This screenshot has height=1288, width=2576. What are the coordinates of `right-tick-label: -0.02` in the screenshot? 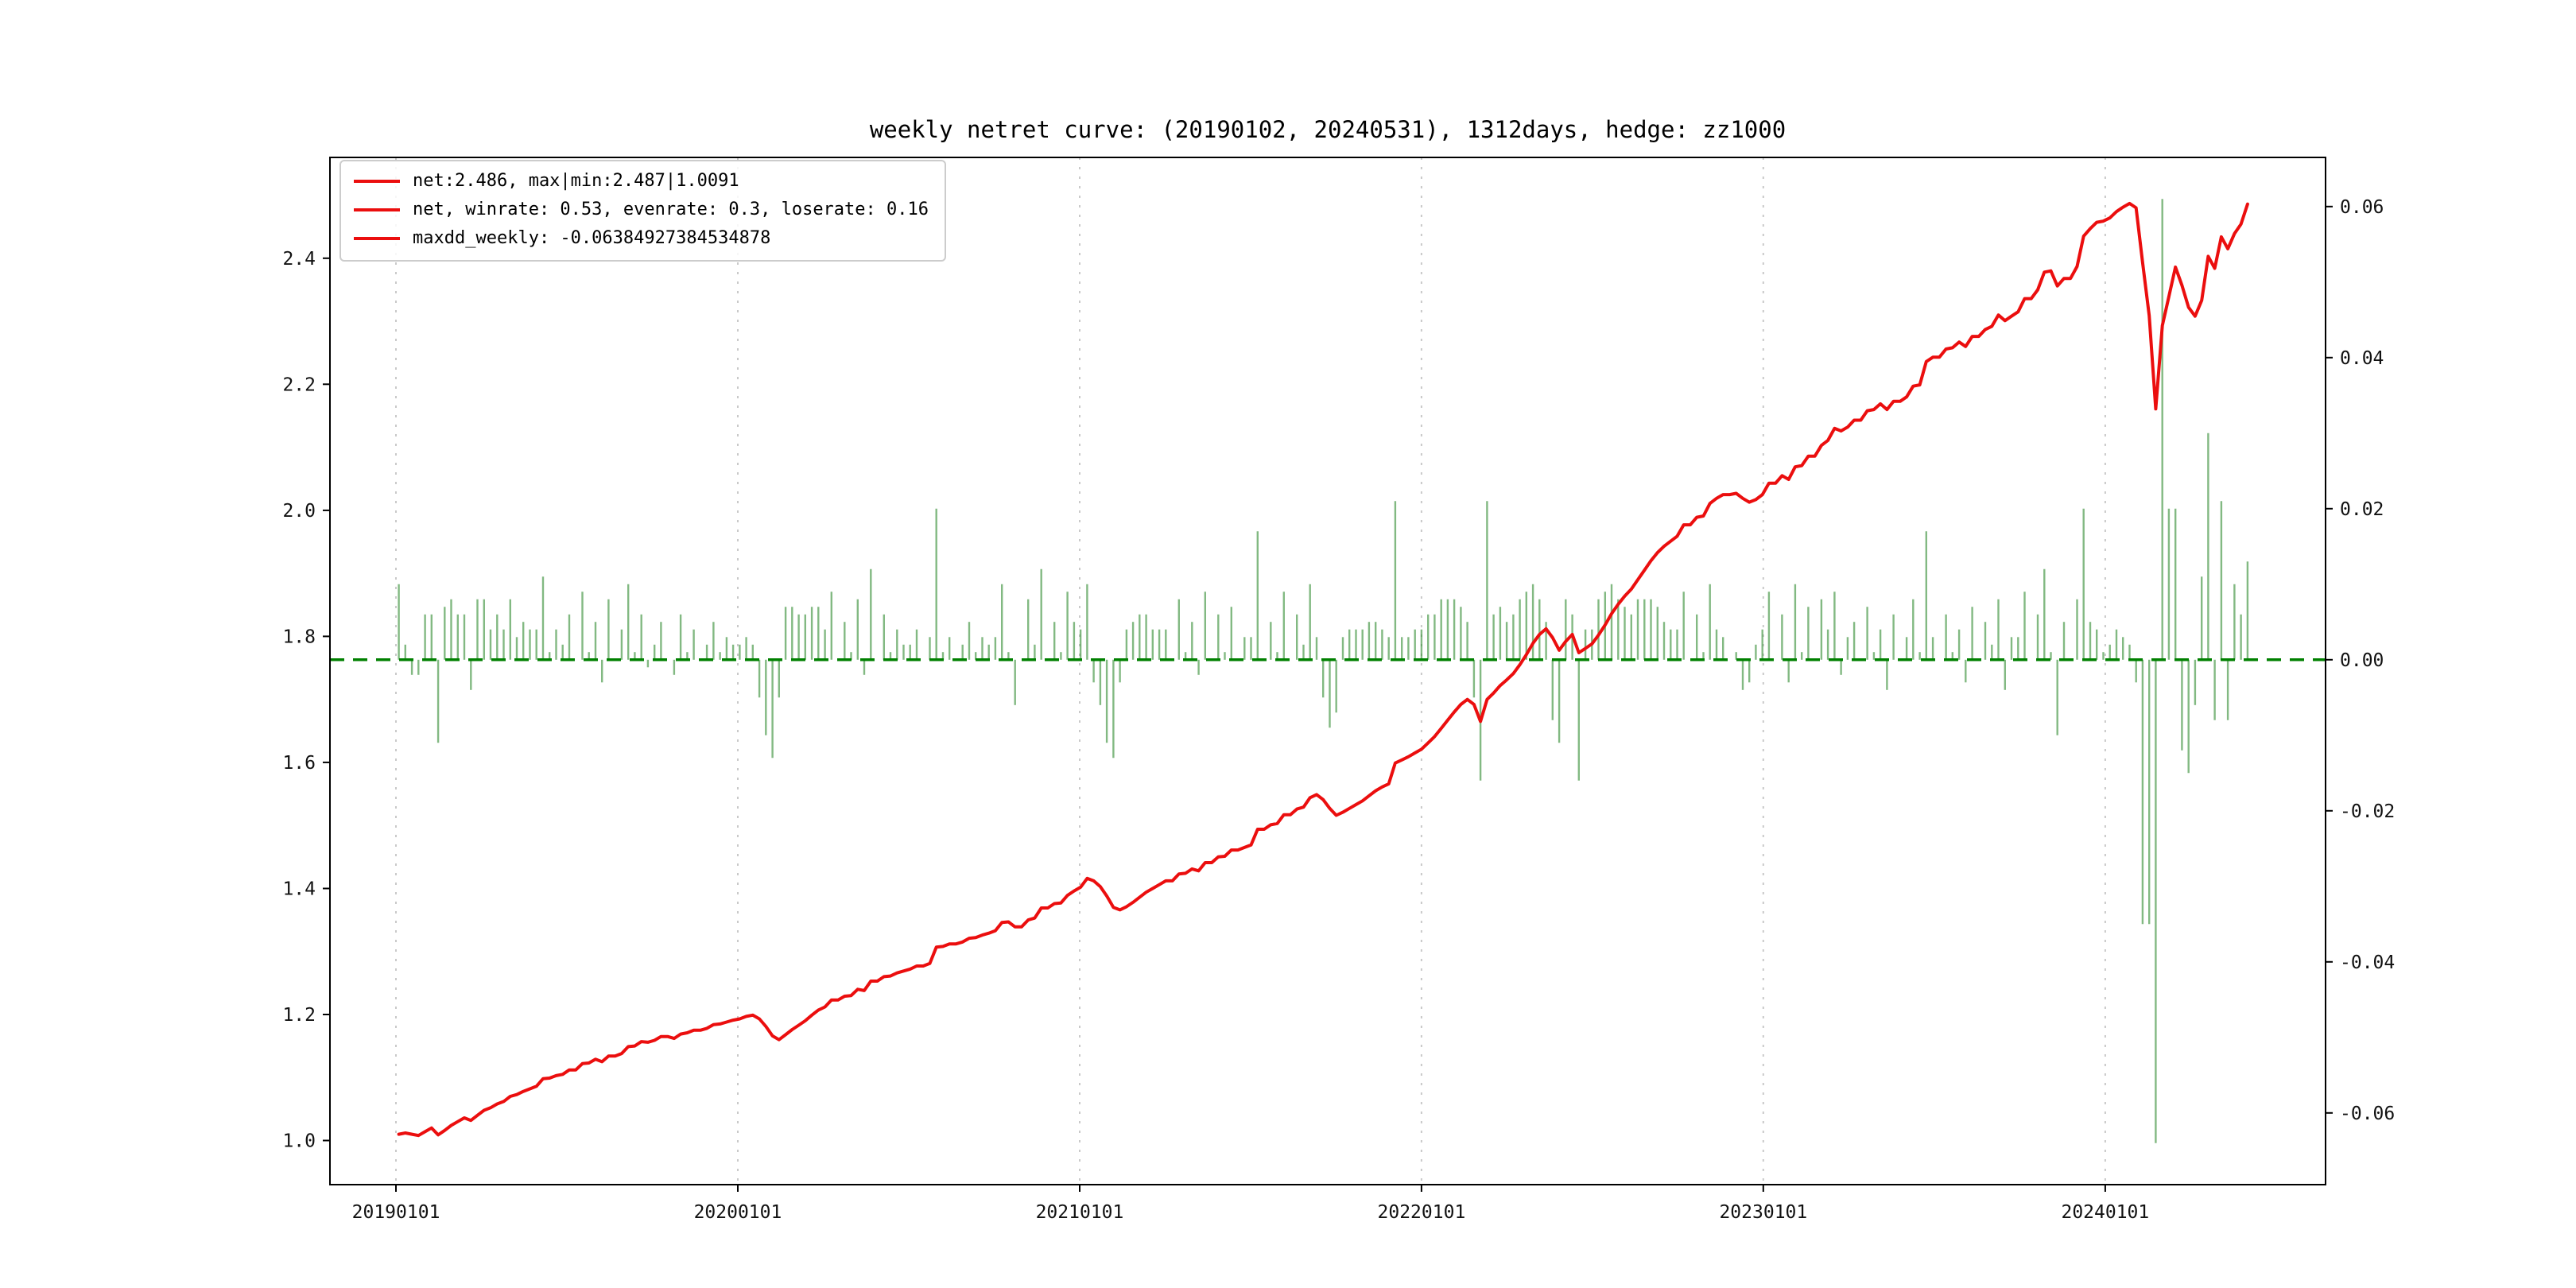 It's located at (2367, 811).